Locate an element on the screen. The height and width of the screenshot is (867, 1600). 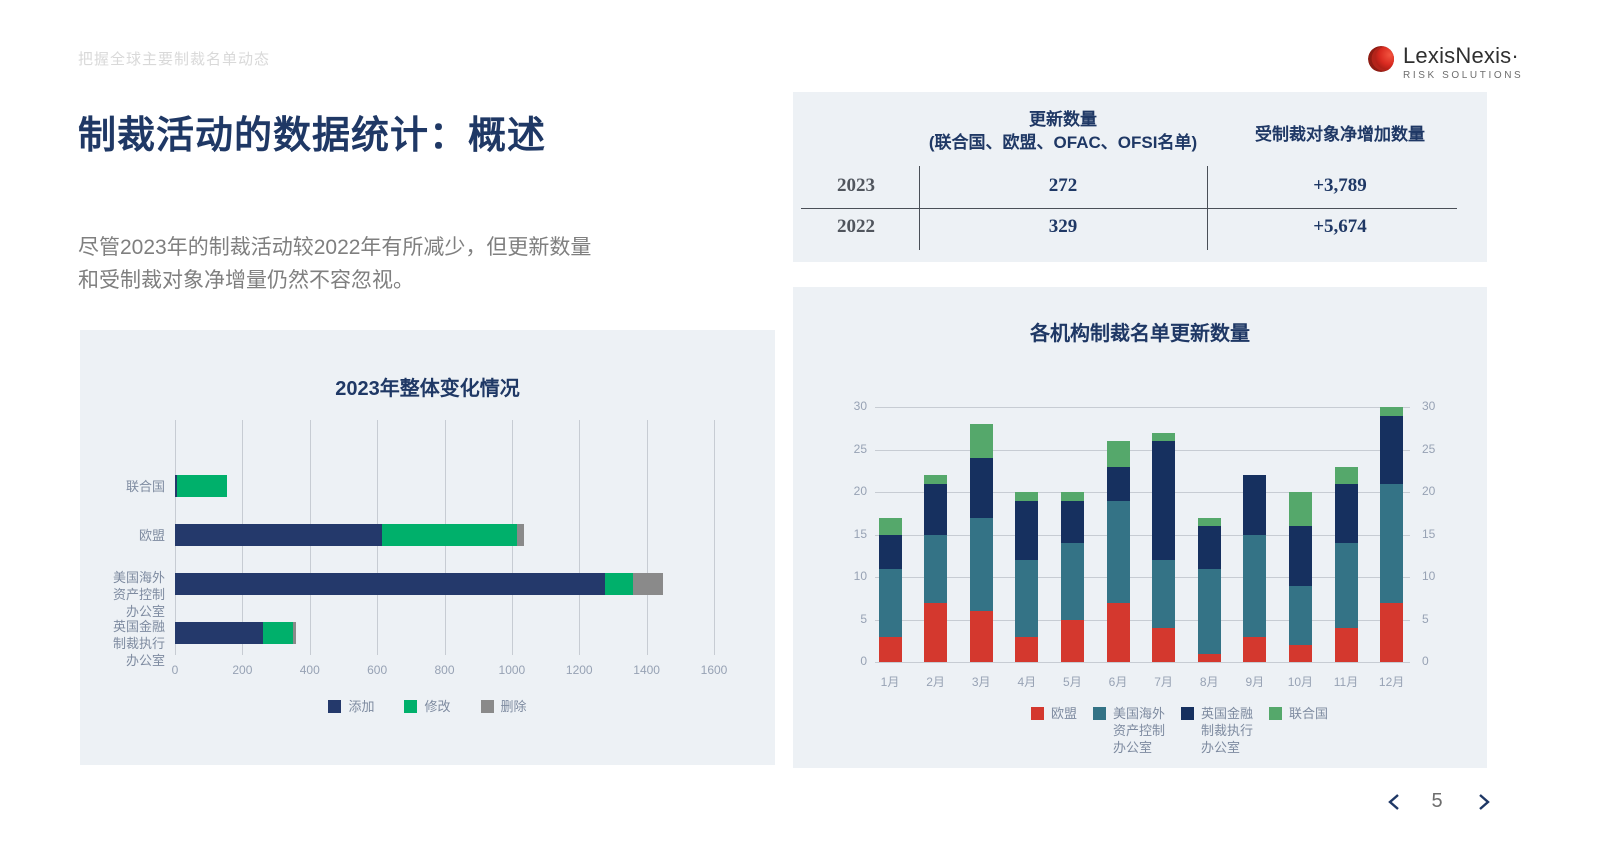
right-chart-title: 各机构制裁名单更新数量 is located at coordinates (1140, 334).